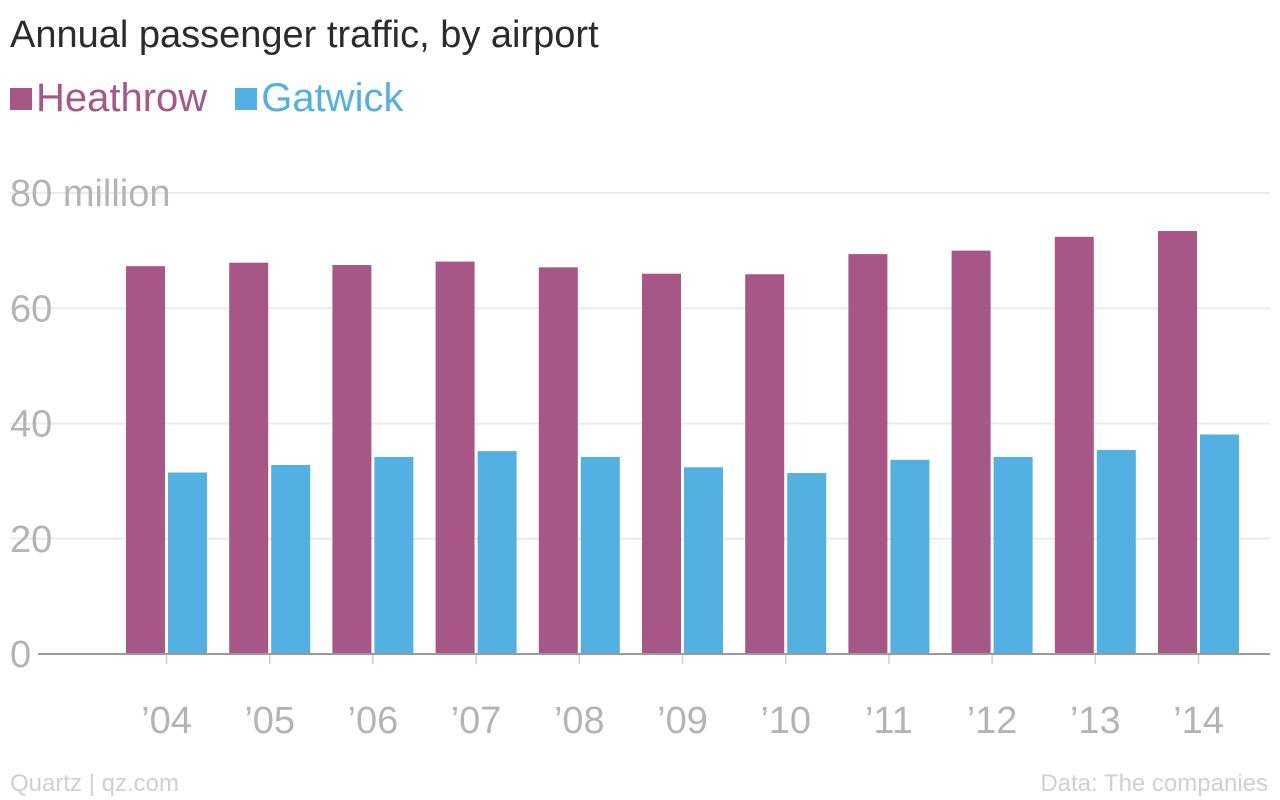 This screenshot has width=1280, height=800. I want to click on x-tick-label: ’11, so click(889, 721).